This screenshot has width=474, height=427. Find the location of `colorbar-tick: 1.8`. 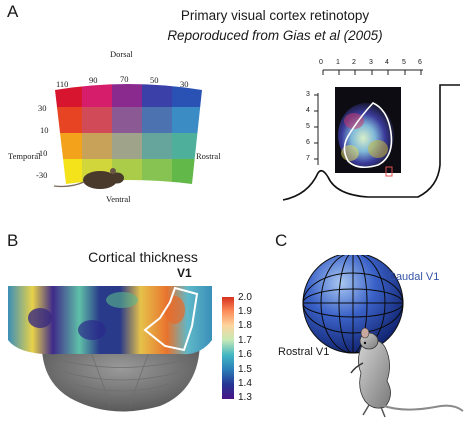

colorbar-tick: 1.8 is located at coordinates (245, 325).